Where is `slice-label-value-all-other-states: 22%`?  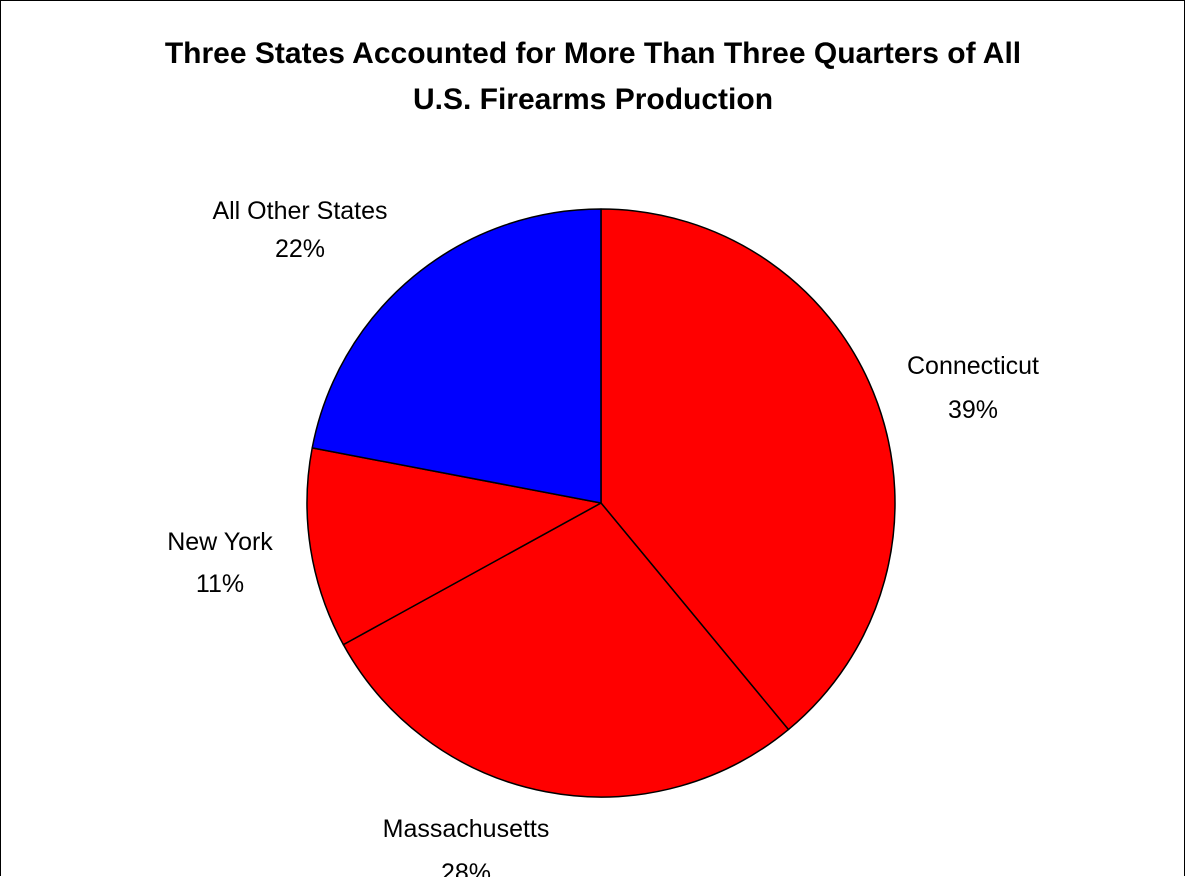 slice-label-value-all-other-states: 22% is located at coordinates (300, 249).